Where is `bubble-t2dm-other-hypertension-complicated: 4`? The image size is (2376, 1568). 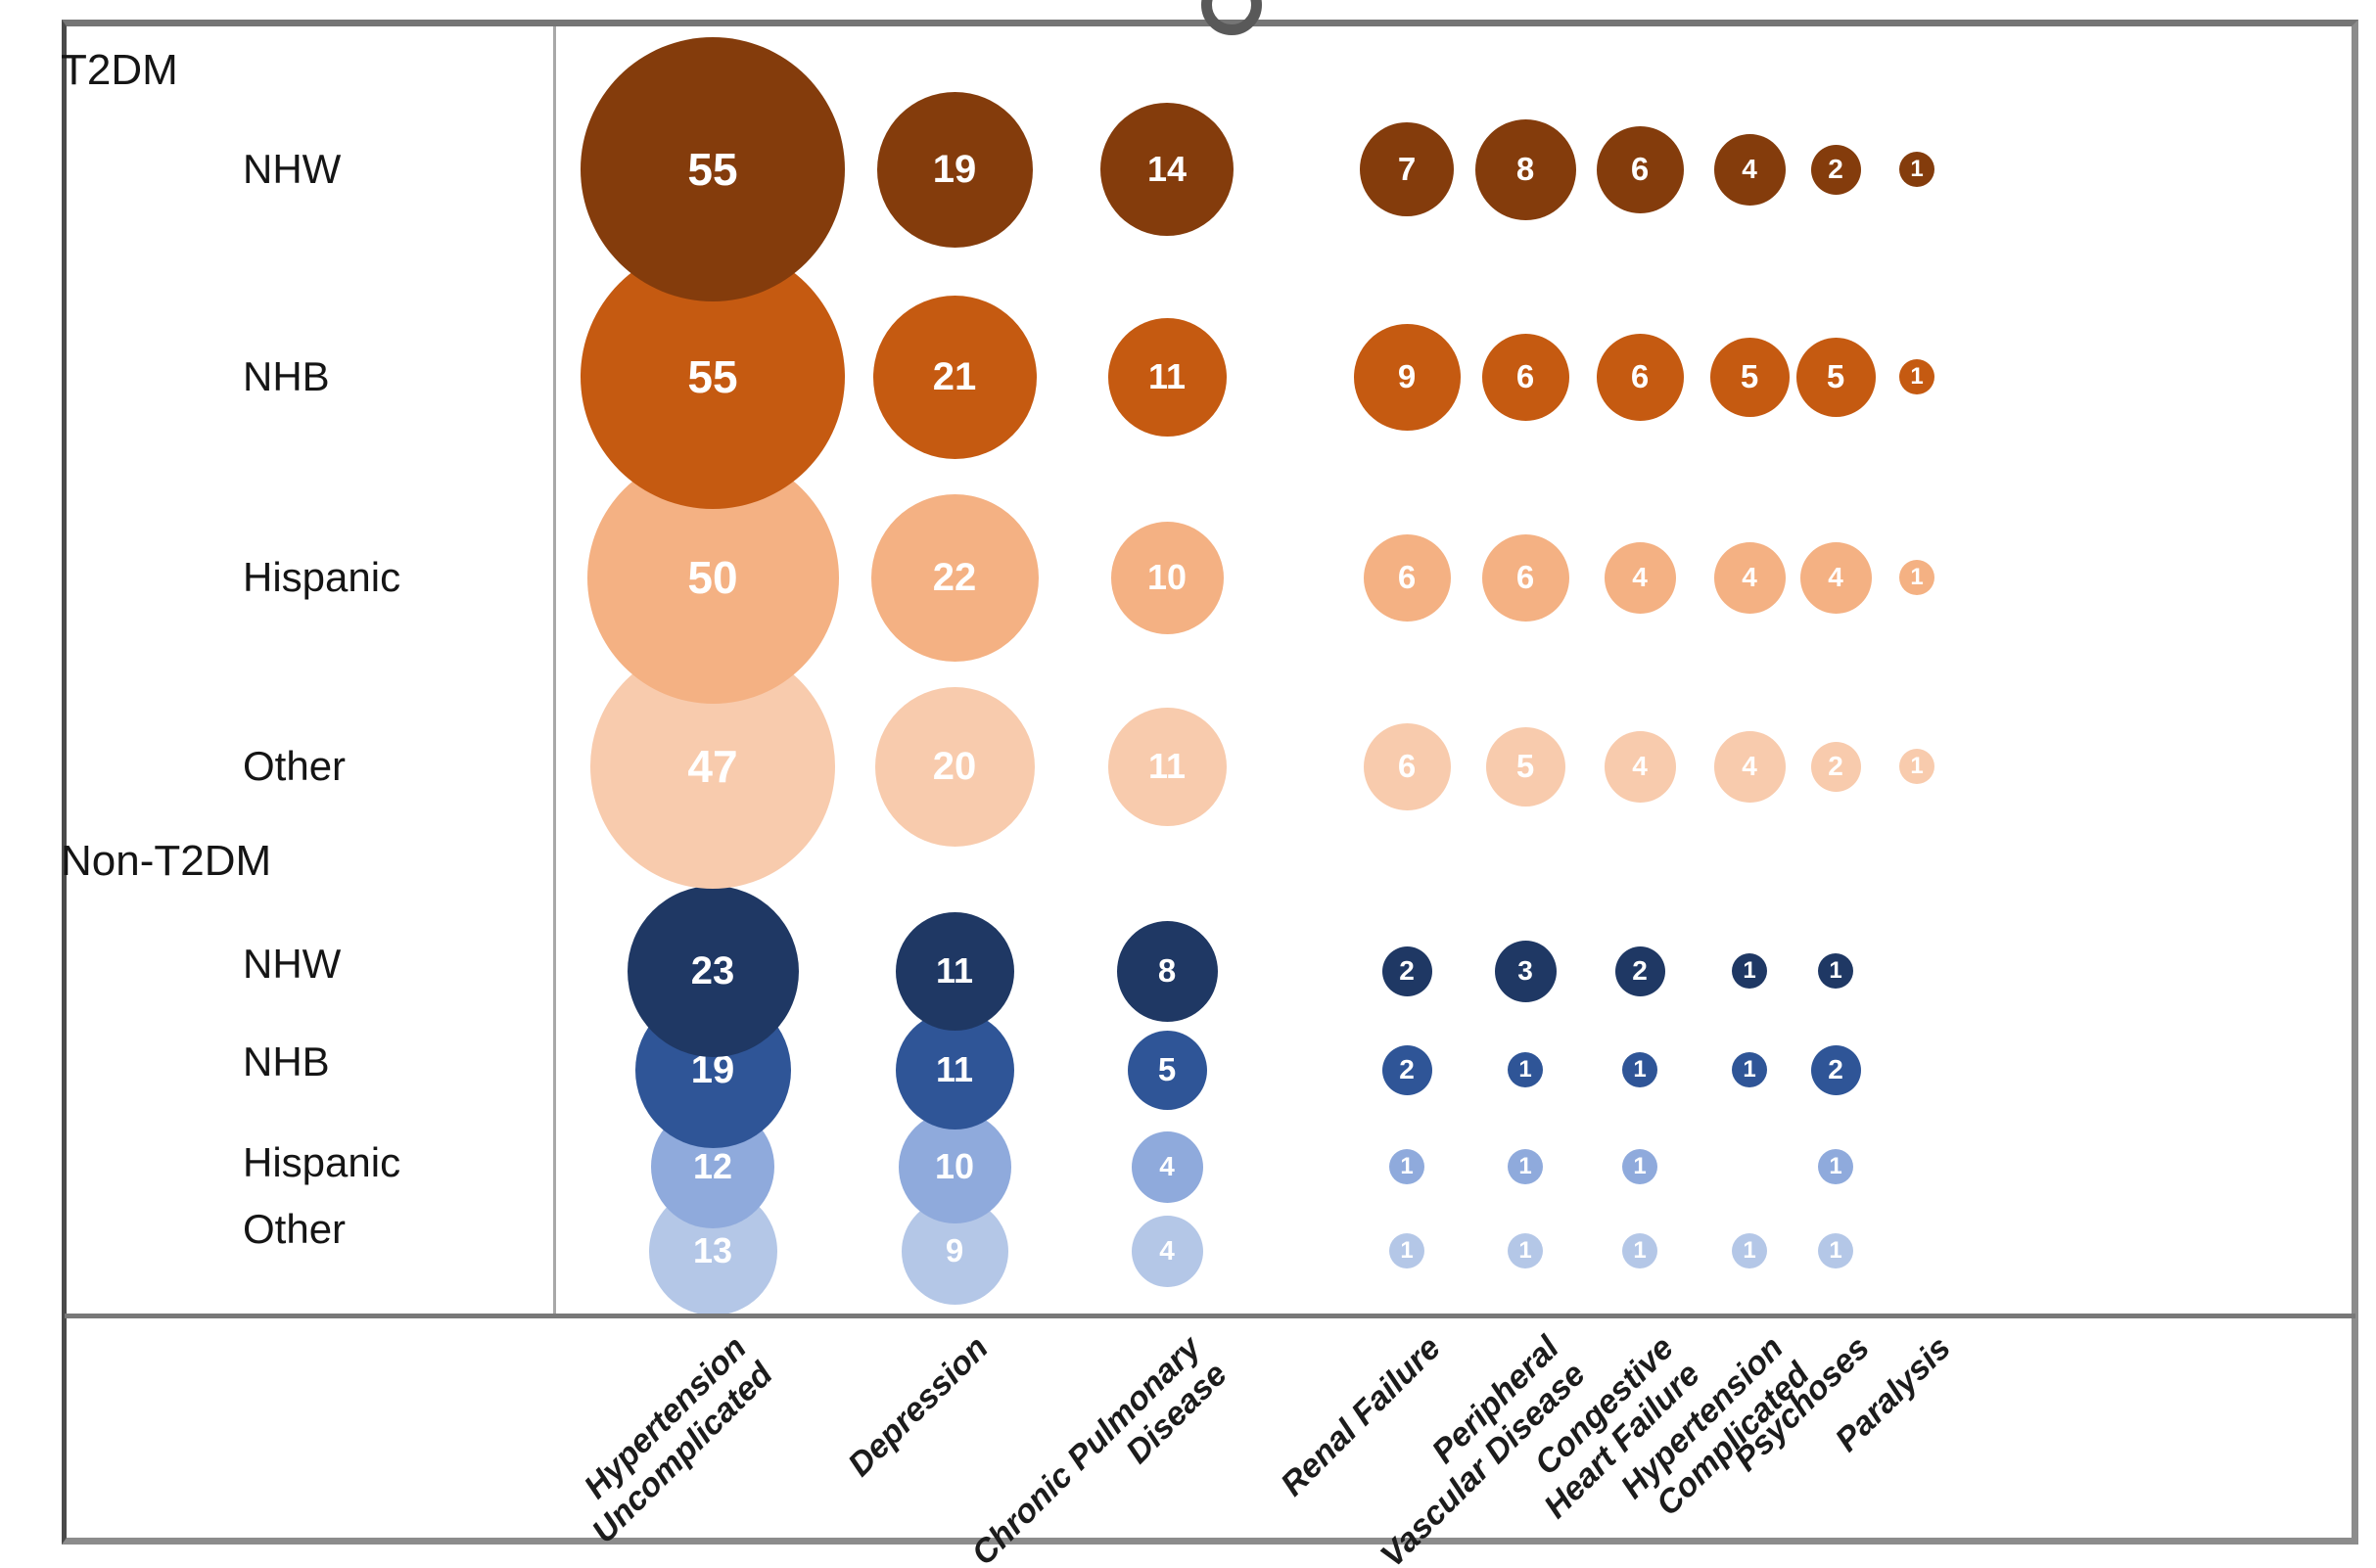
bubble-t2dm-other-hypertension-complicated: 4 is located at coordinates (1749, 766).